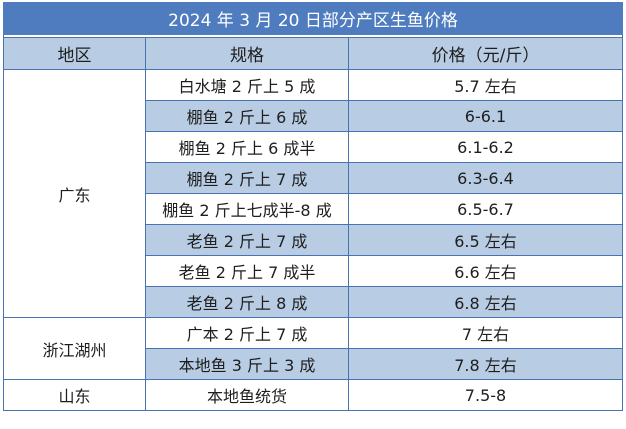 The height and width of the screenshot is (429, 626). Describe the element at coordinates (485, 271) in the screenshot. I see `price-cell: 6.6 左右` at that location.